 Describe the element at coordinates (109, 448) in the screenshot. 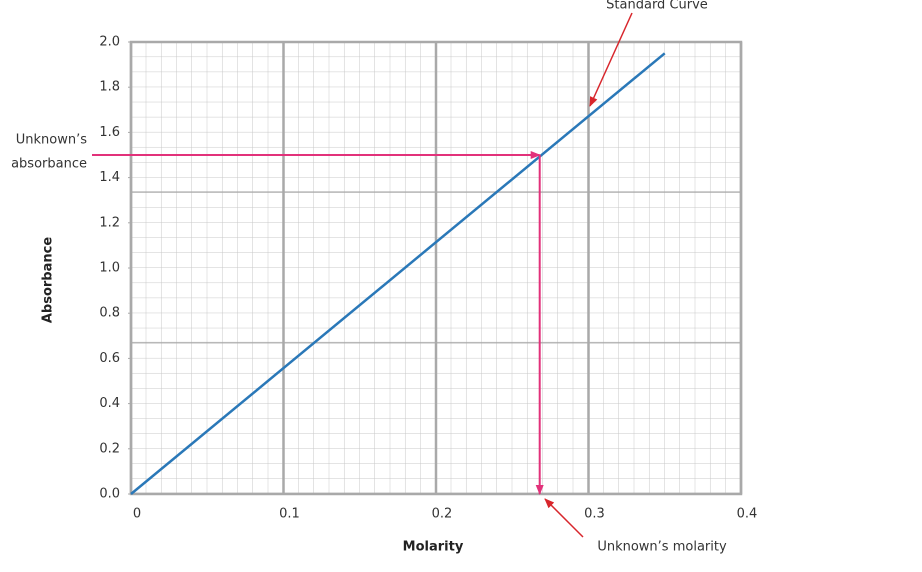

I see `y-tick-label: 0.2` at that location.